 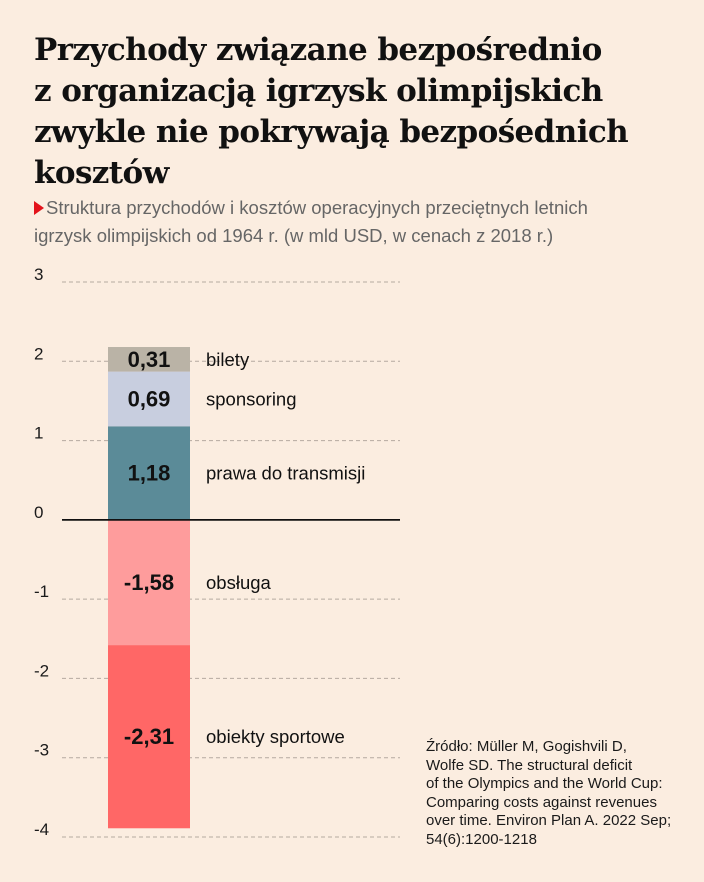 I want to click on source-line: Comparing costs against revenues, so click(x=541, y=802).